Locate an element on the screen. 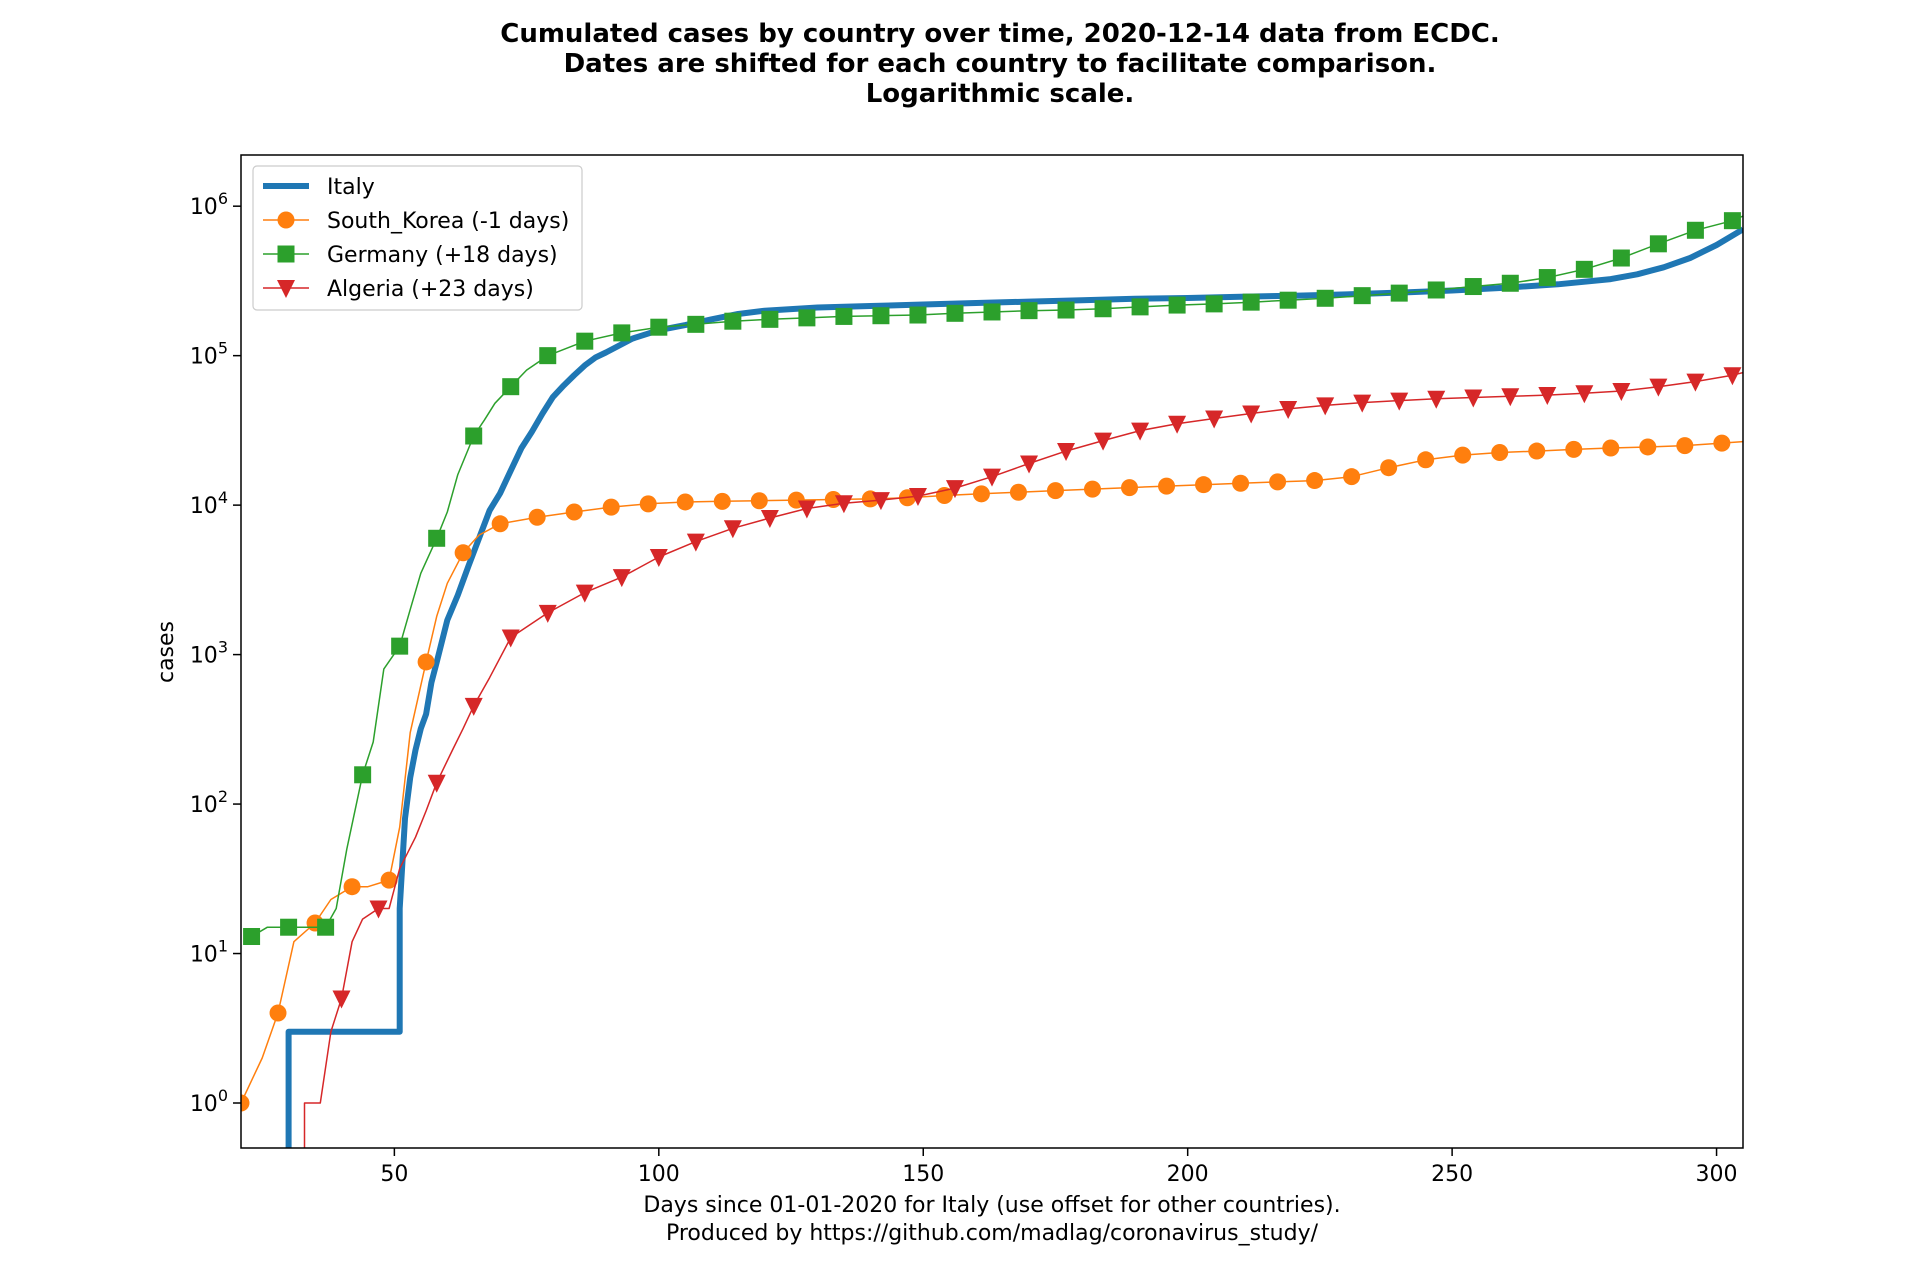 The image size is (1920, 1280). x-tick-label: 150 is located at coordinates (923, 1174).